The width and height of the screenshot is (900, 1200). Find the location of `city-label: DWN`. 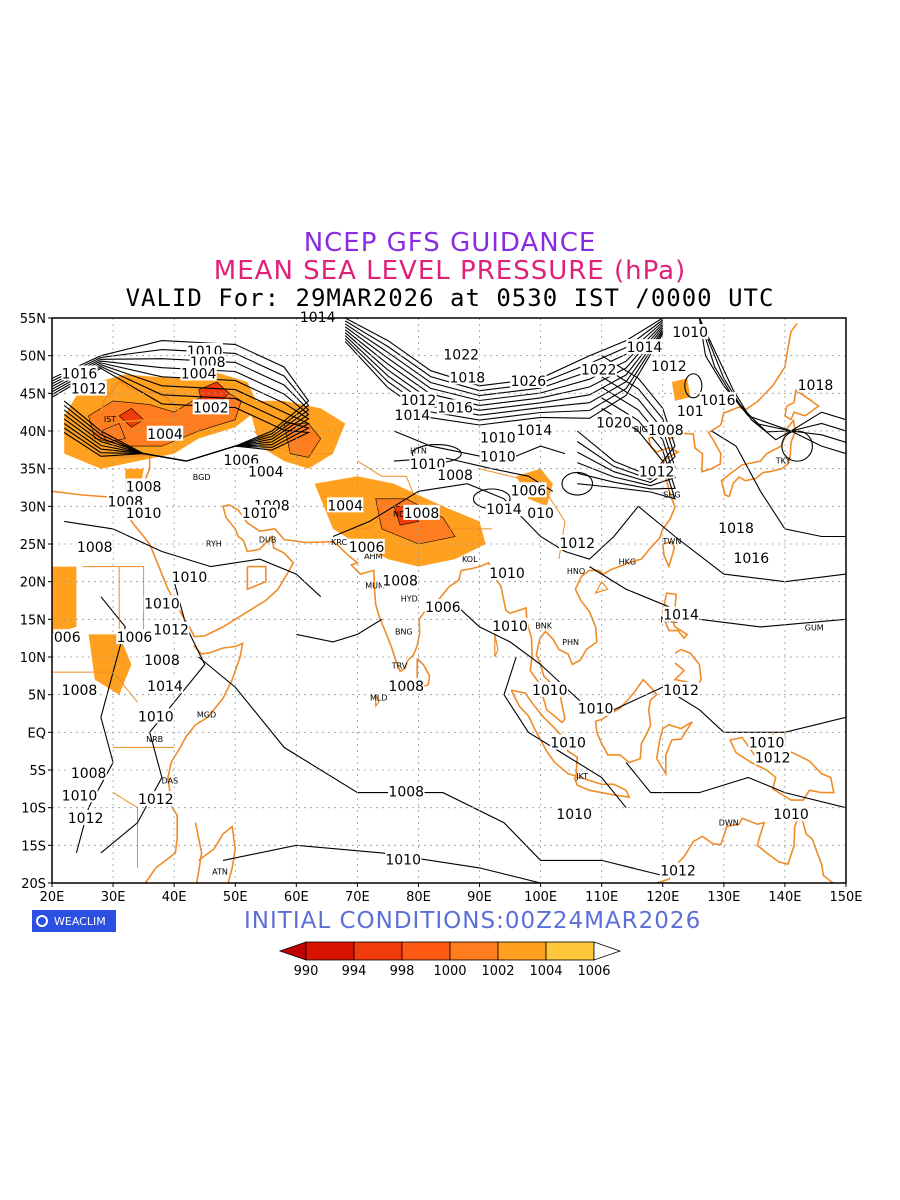

city-label: DWN is located at coordinates (729, 823).